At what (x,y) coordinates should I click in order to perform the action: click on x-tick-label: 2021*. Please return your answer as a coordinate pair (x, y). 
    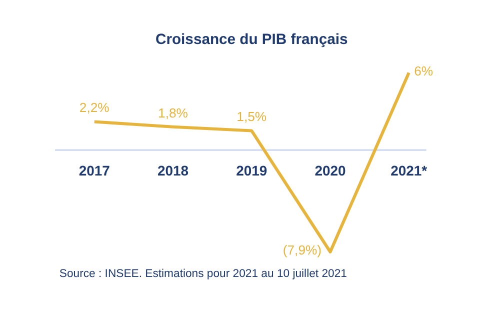
    Looking at the image, I should click on (409, 170).